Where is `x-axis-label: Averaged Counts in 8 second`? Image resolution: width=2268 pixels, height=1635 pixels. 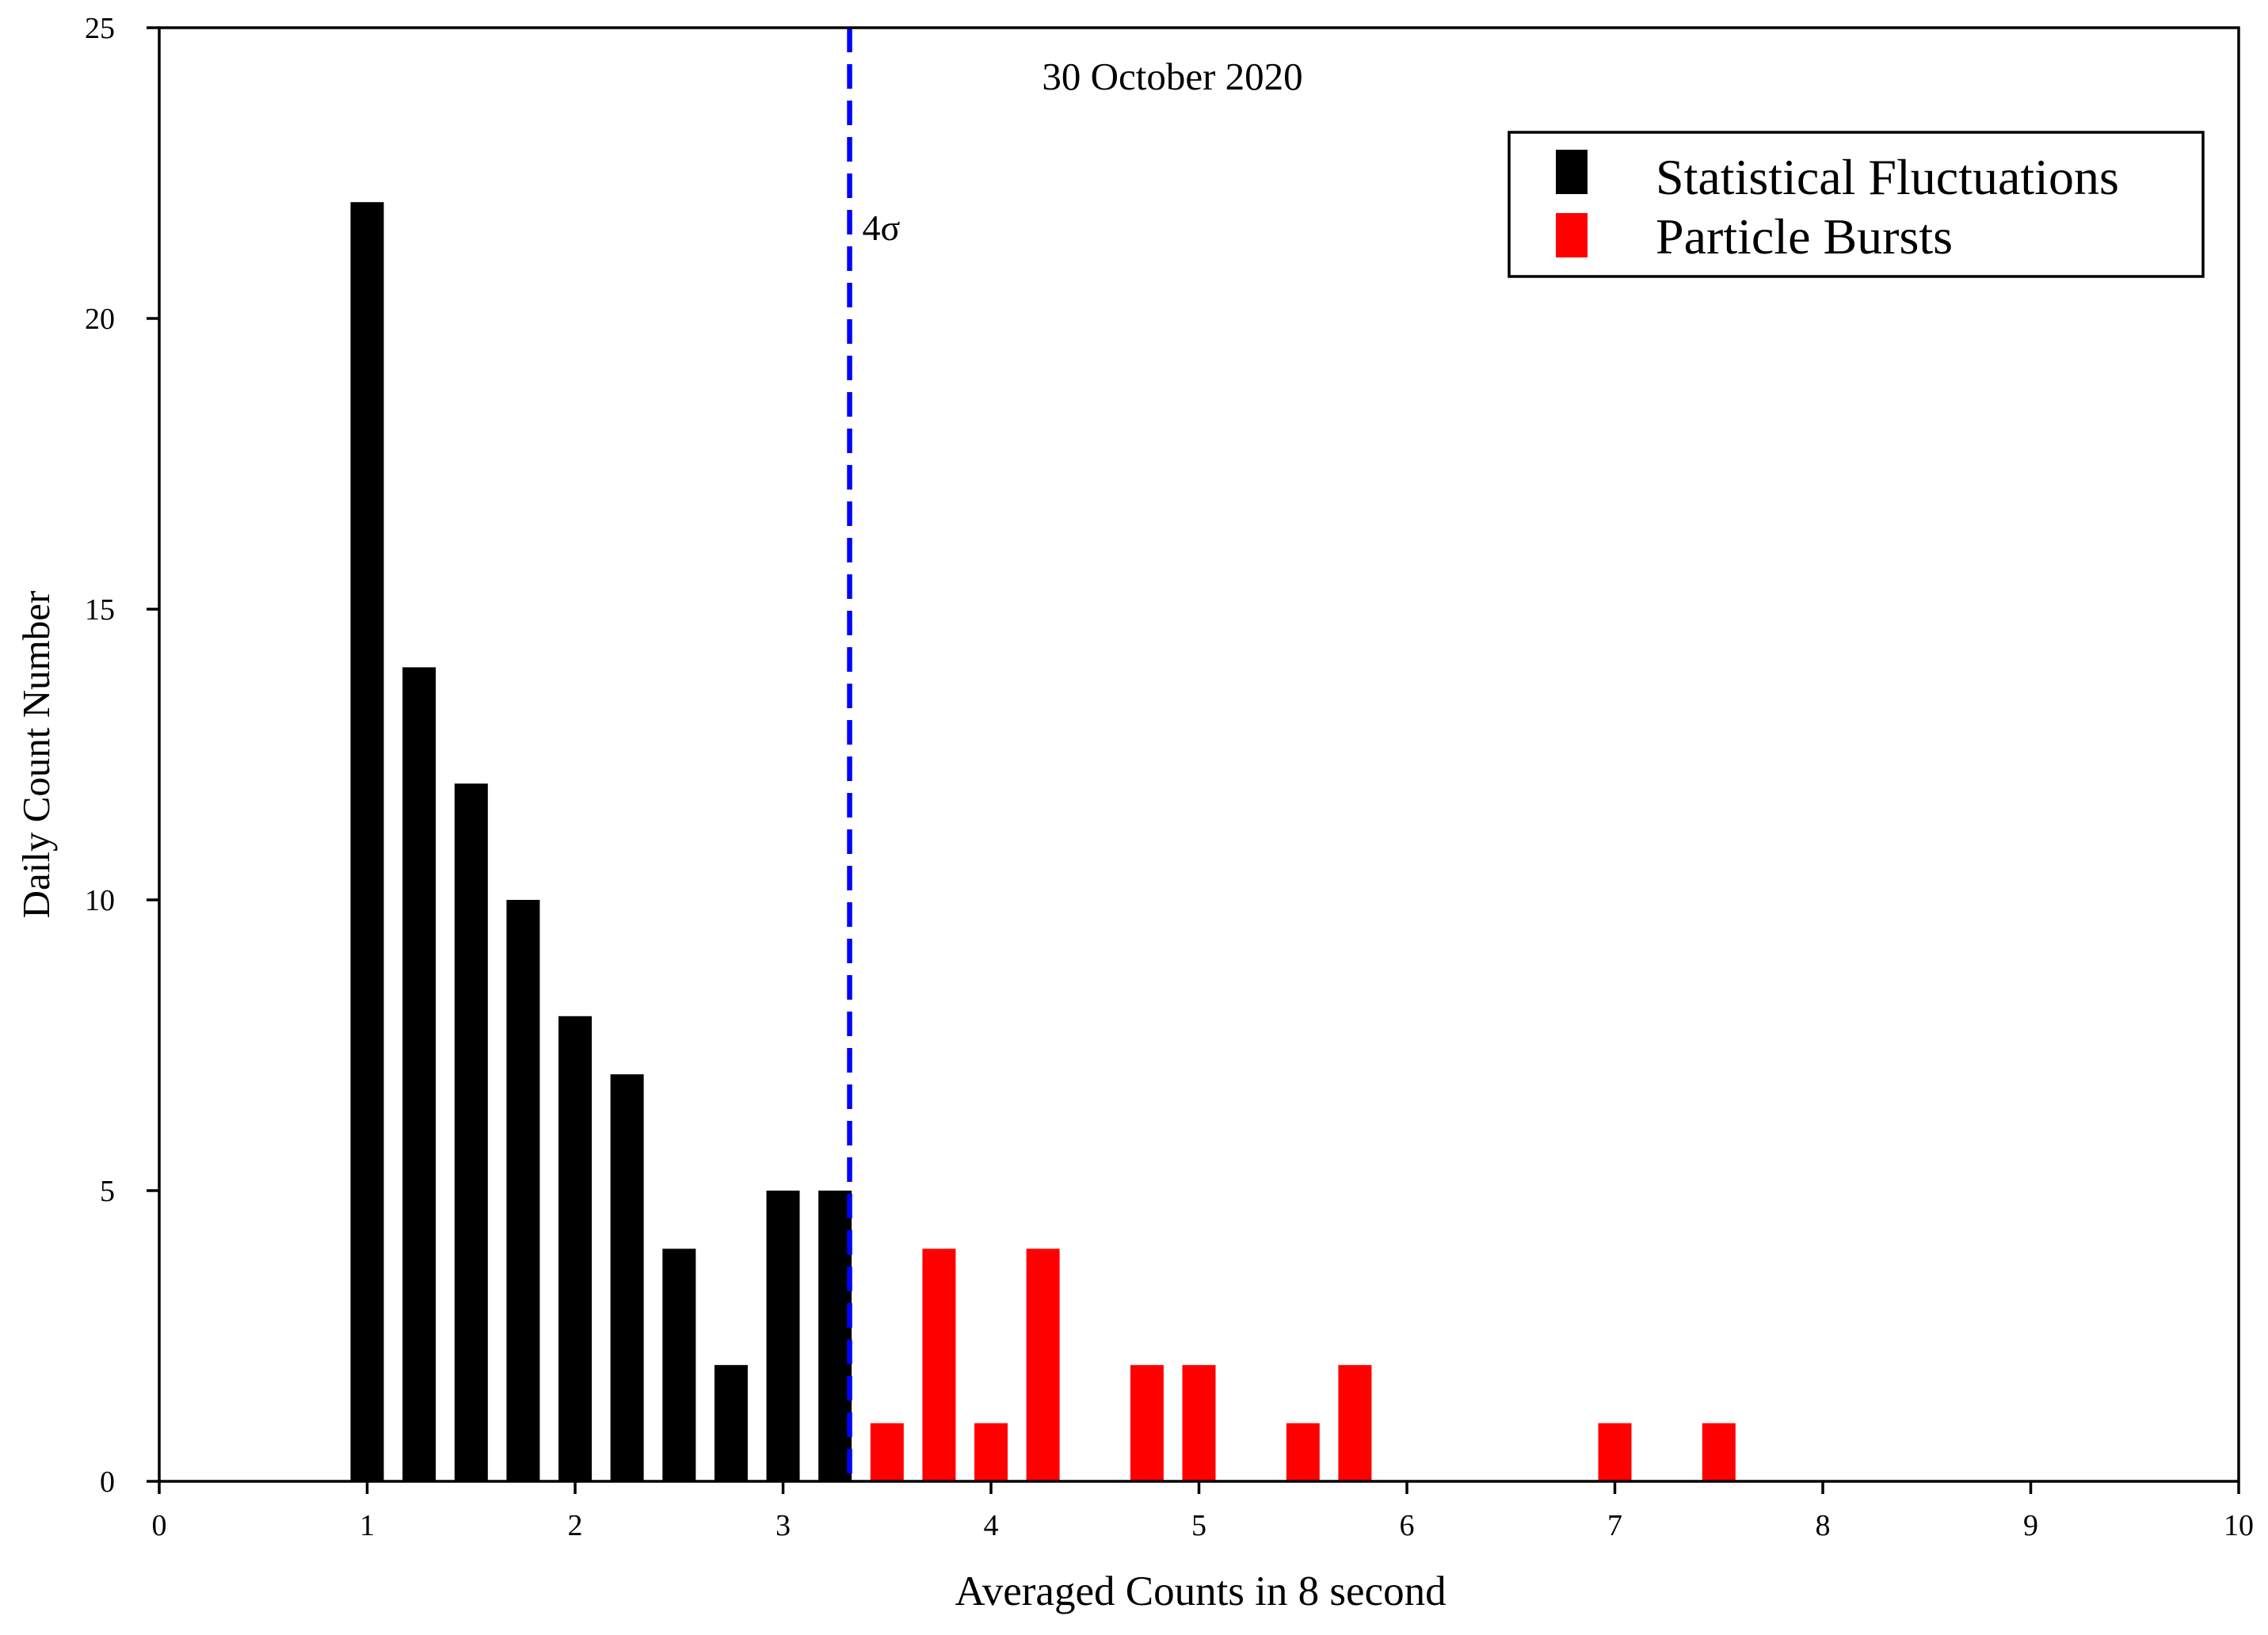 x-axis-label: Averaged Counts in 8 second is located at coordinates (1200, 1591).